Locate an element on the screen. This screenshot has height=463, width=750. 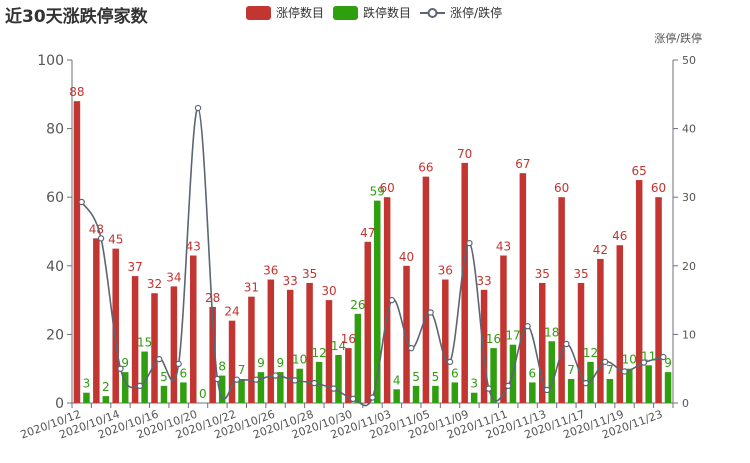
legend-label-down: 跌停数目 is located at coordinates (387, 13).